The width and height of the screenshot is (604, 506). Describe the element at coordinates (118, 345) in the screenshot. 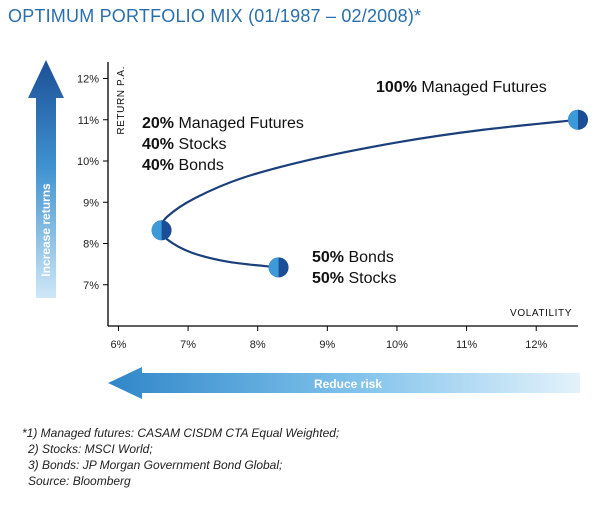

I see `x-tick-label: 6%` at that location.